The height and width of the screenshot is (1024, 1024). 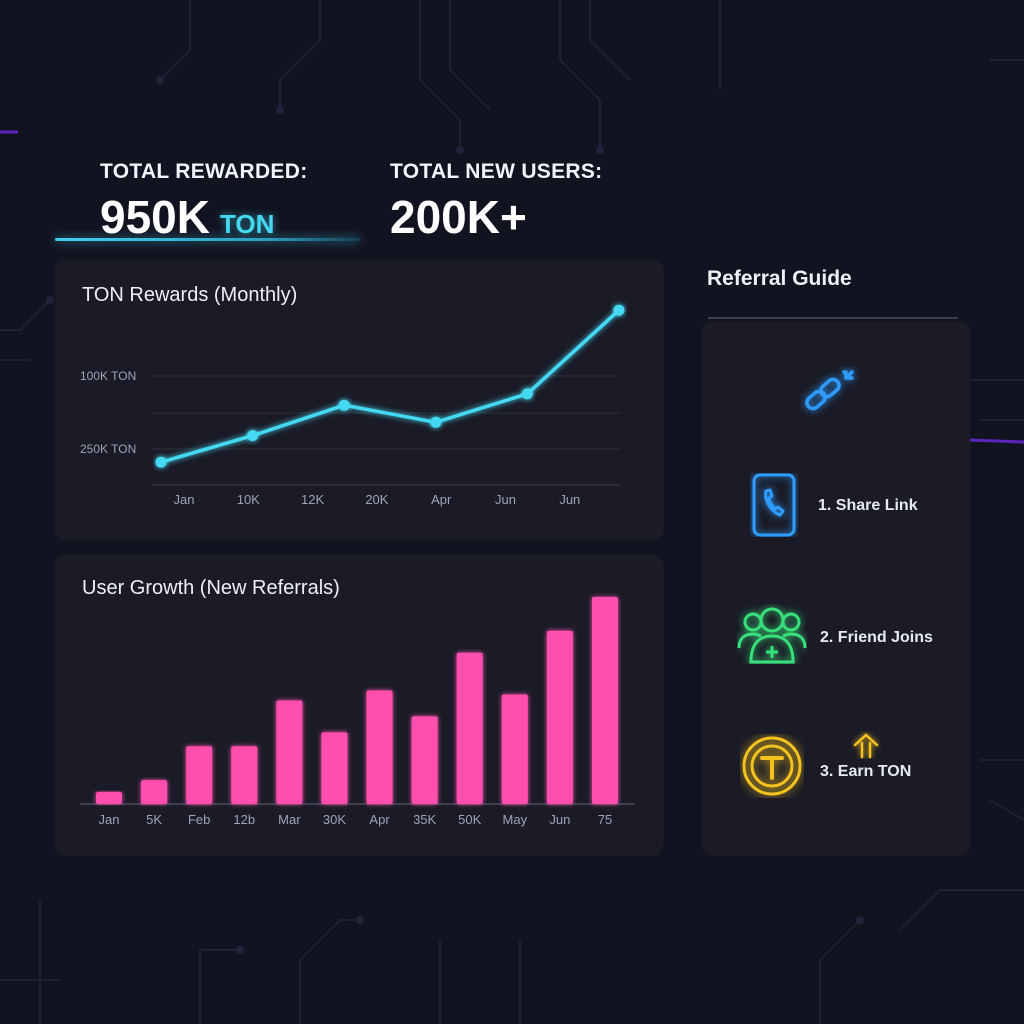 What do you see at coordinates (244, 819) in the screenshot?
I see `x-tick-label: 12b` at bounding box center [244, 819].